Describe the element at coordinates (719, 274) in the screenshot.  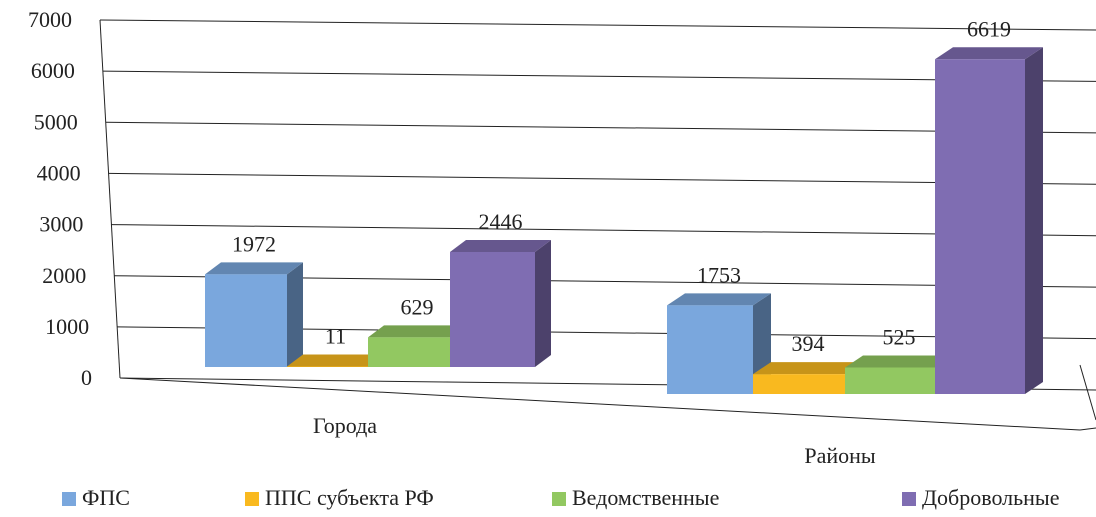
I see `value-label: 1753` at that location.